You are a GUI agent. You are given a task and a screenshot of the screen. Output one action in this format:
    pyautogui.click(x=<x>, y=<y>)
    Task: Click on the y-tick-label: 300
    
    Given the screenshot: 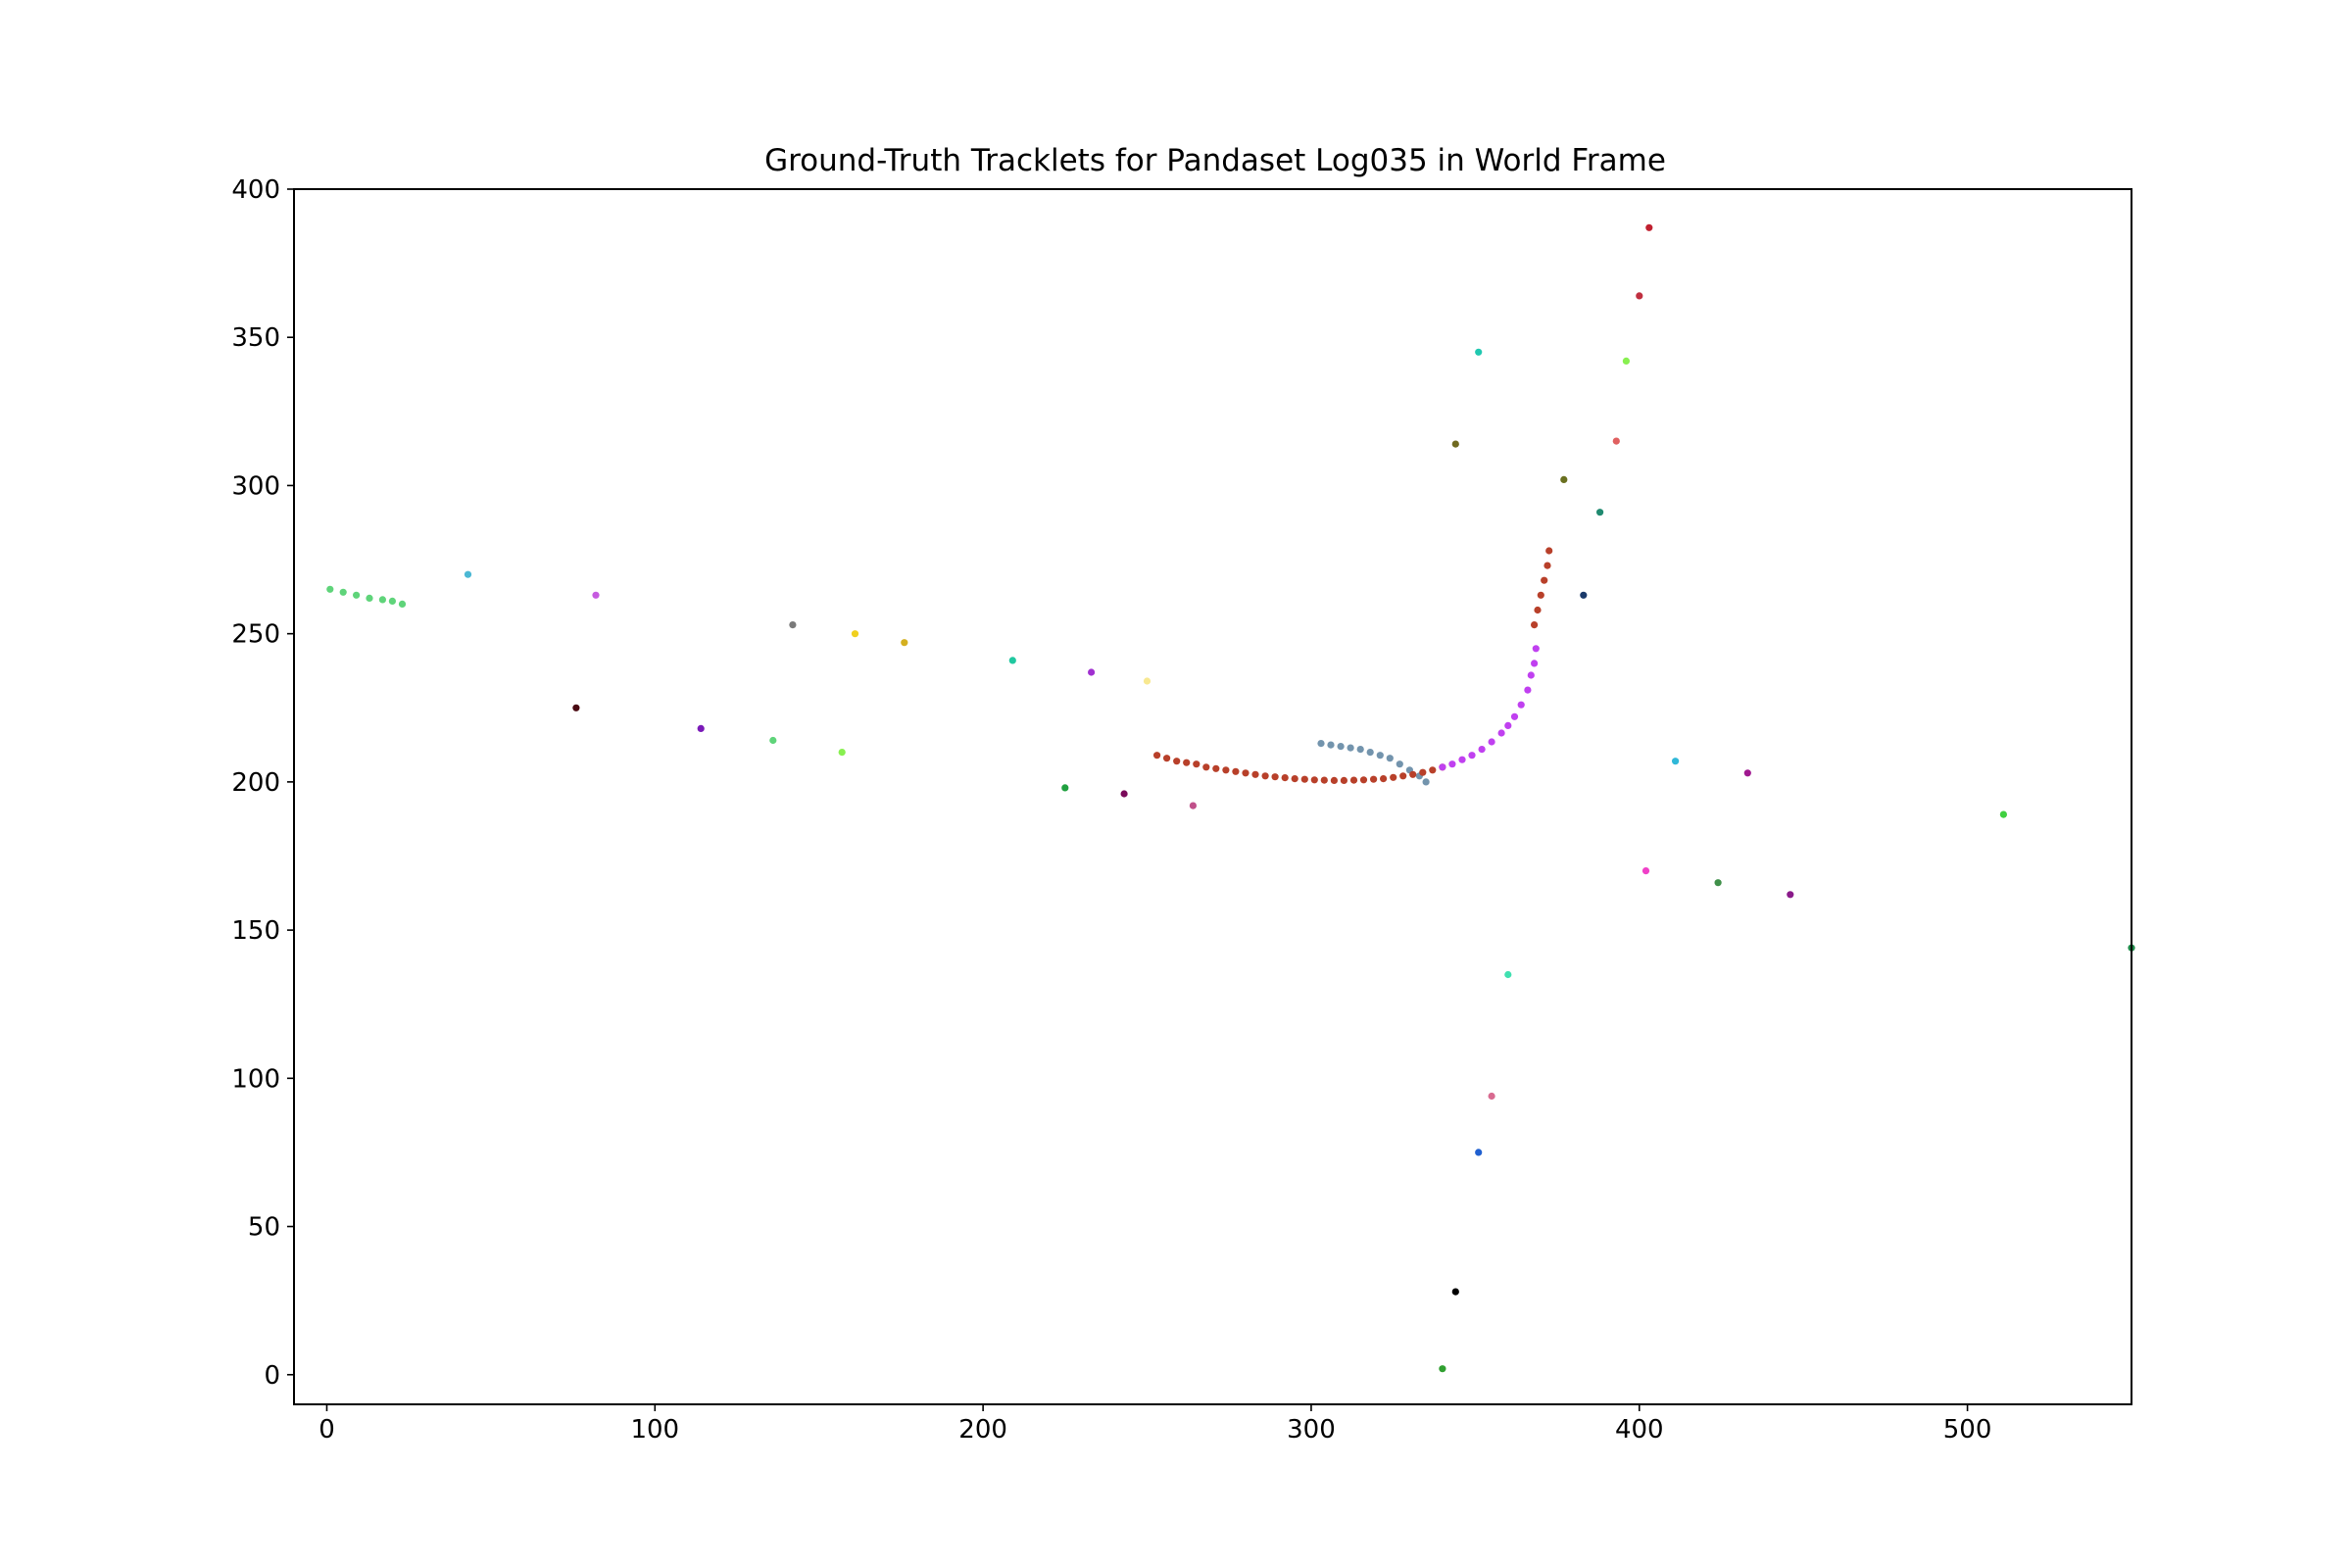 What is the action you would take?
    pyautogui.click(x=255, y=486)
    